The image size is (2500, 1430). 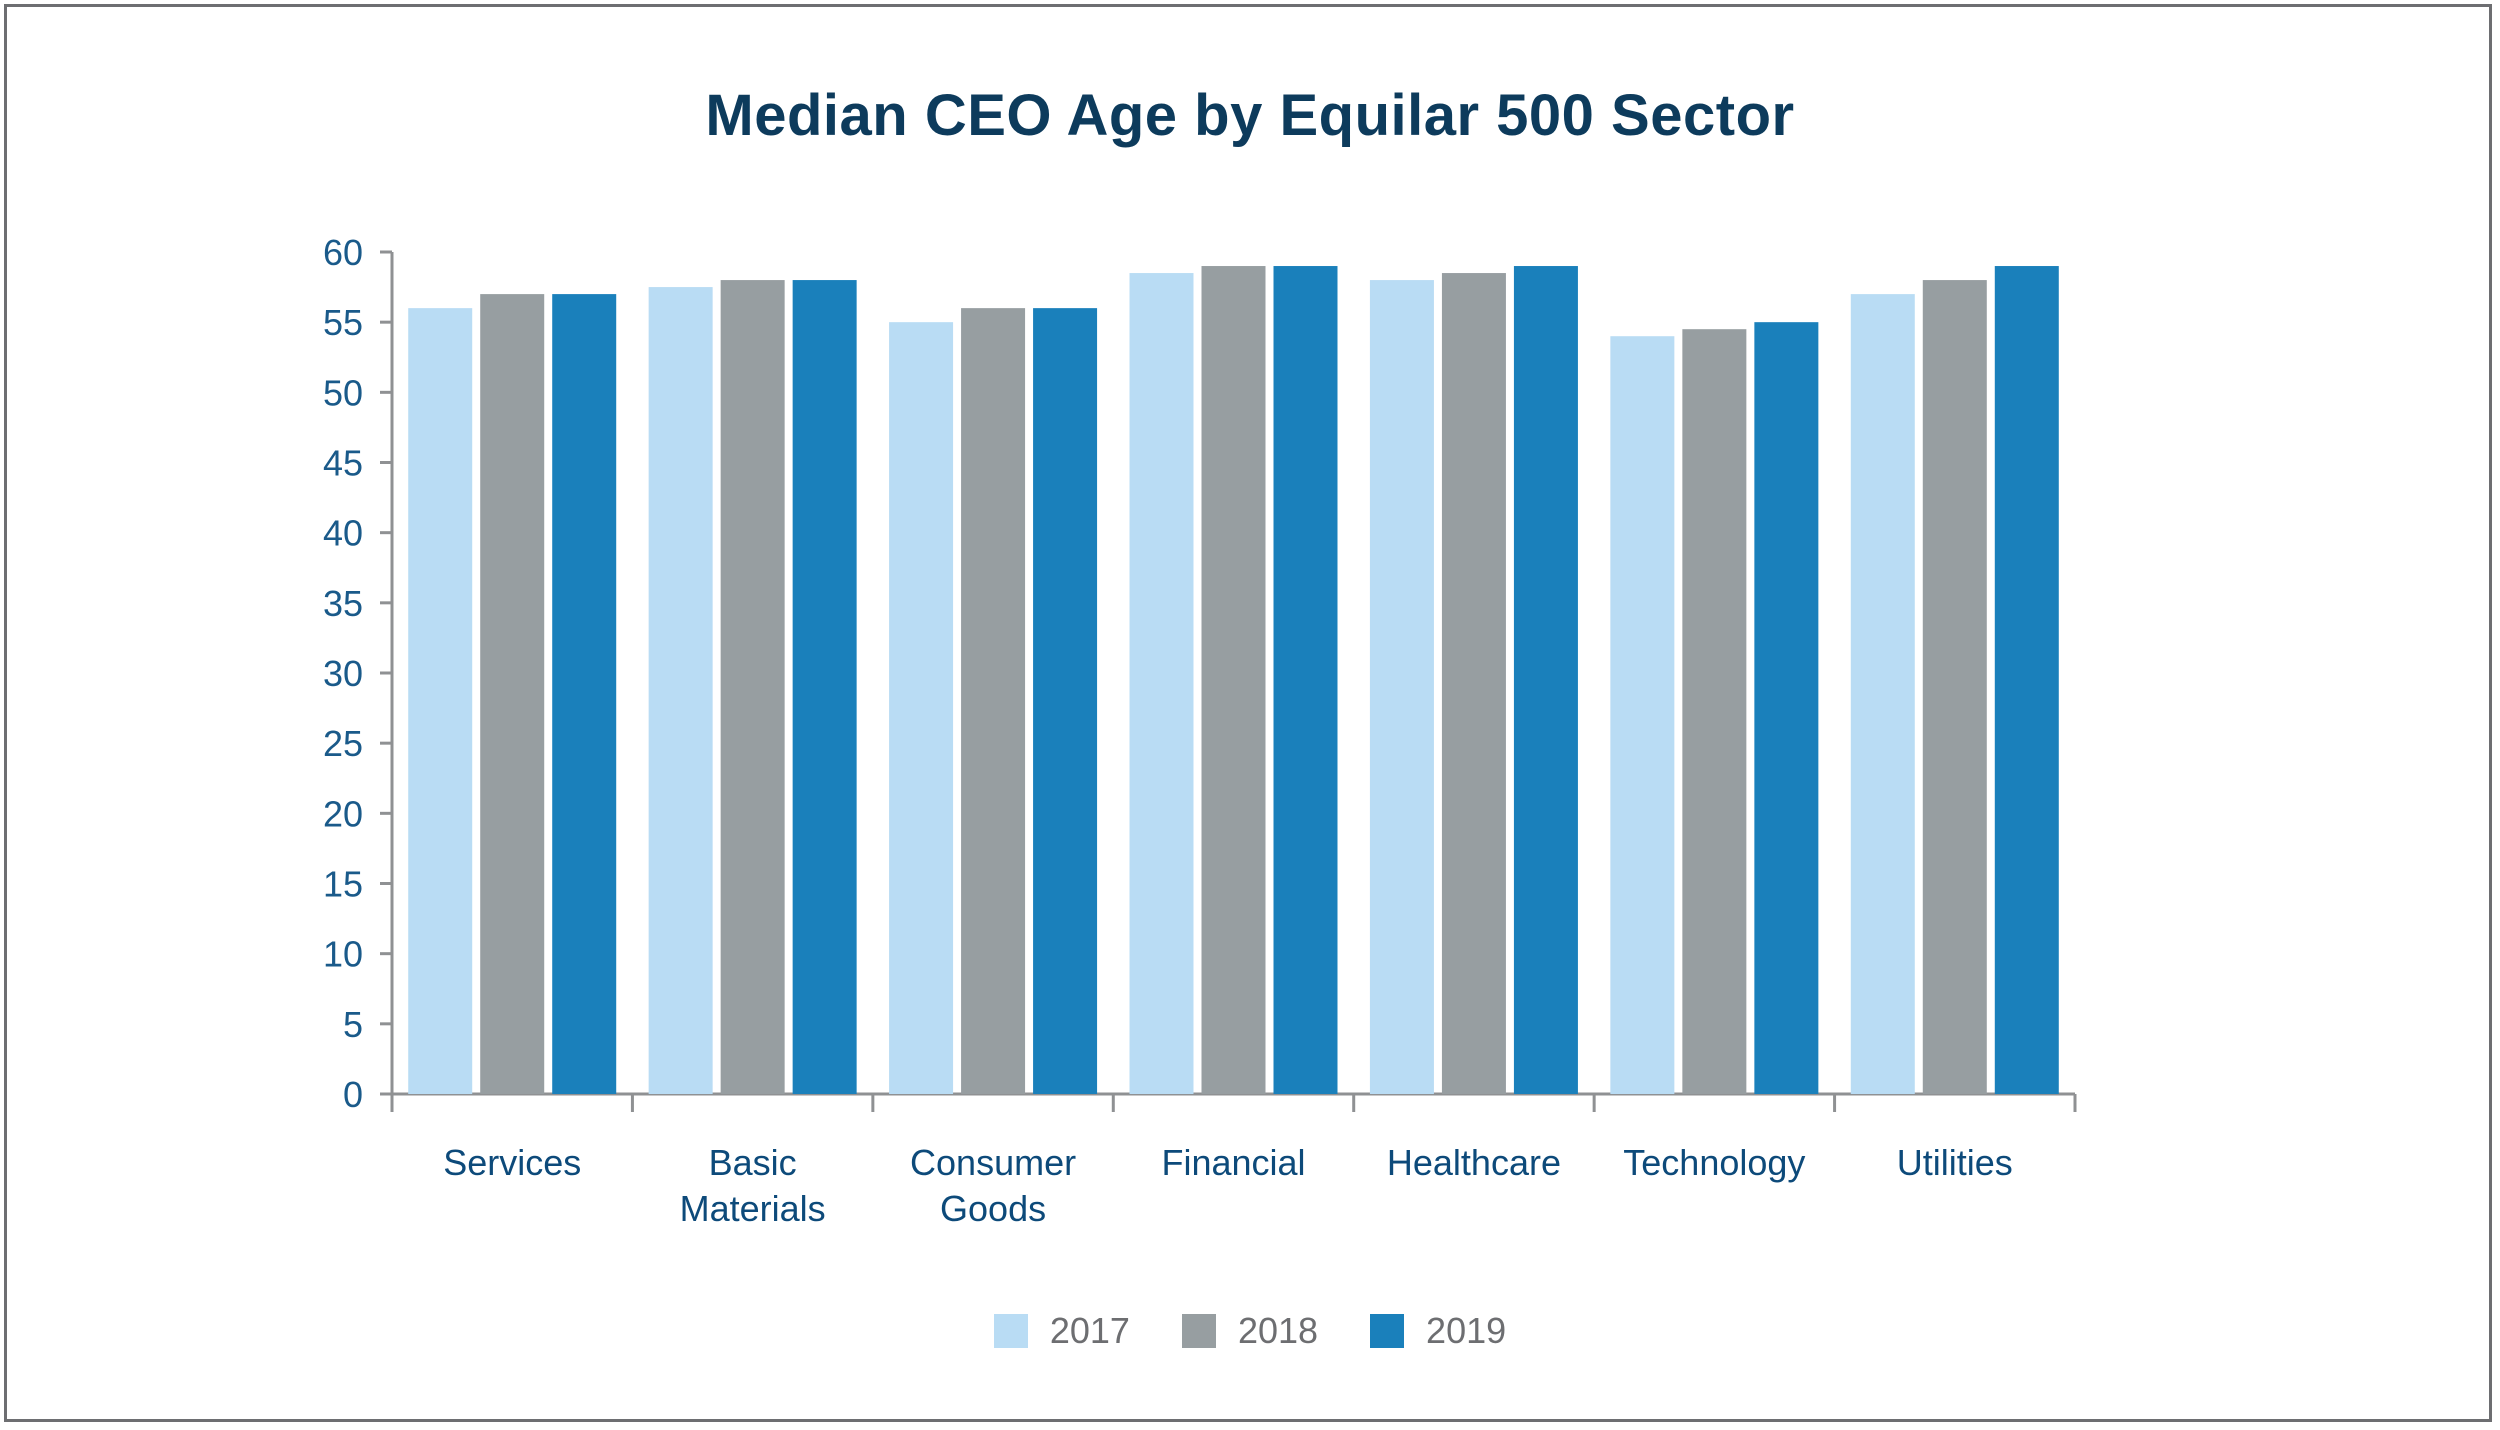 What do you see at coordinates (353, 1024) in the screenshot?
I see `y-tick-label: 5` at bounding box center [353, 1024].